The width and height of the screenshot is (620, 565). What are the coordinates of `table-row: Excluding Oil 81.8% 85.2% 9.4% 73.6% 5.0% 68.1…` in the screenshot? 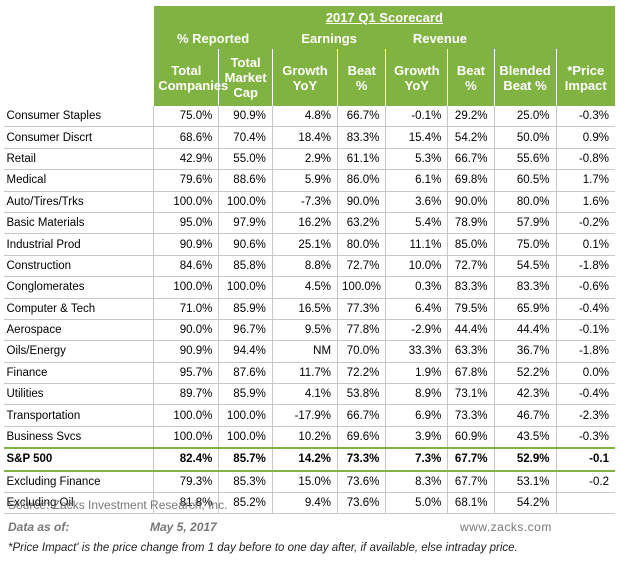 It's located at (309, 503).